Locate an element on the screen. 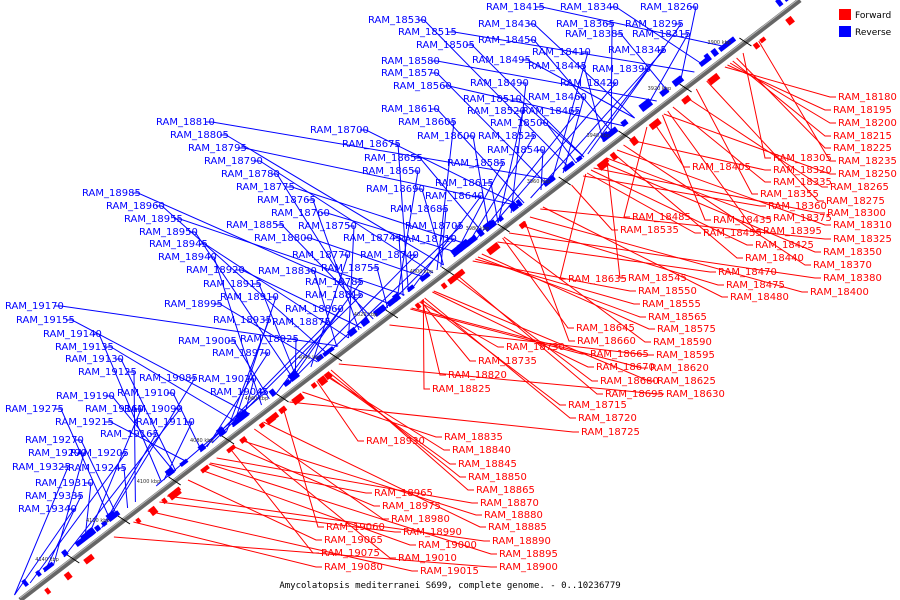 The width and height of the screenshot is (900, 600). reverse-gene-label: RAM_18505 is located at coordinates (445, 45).